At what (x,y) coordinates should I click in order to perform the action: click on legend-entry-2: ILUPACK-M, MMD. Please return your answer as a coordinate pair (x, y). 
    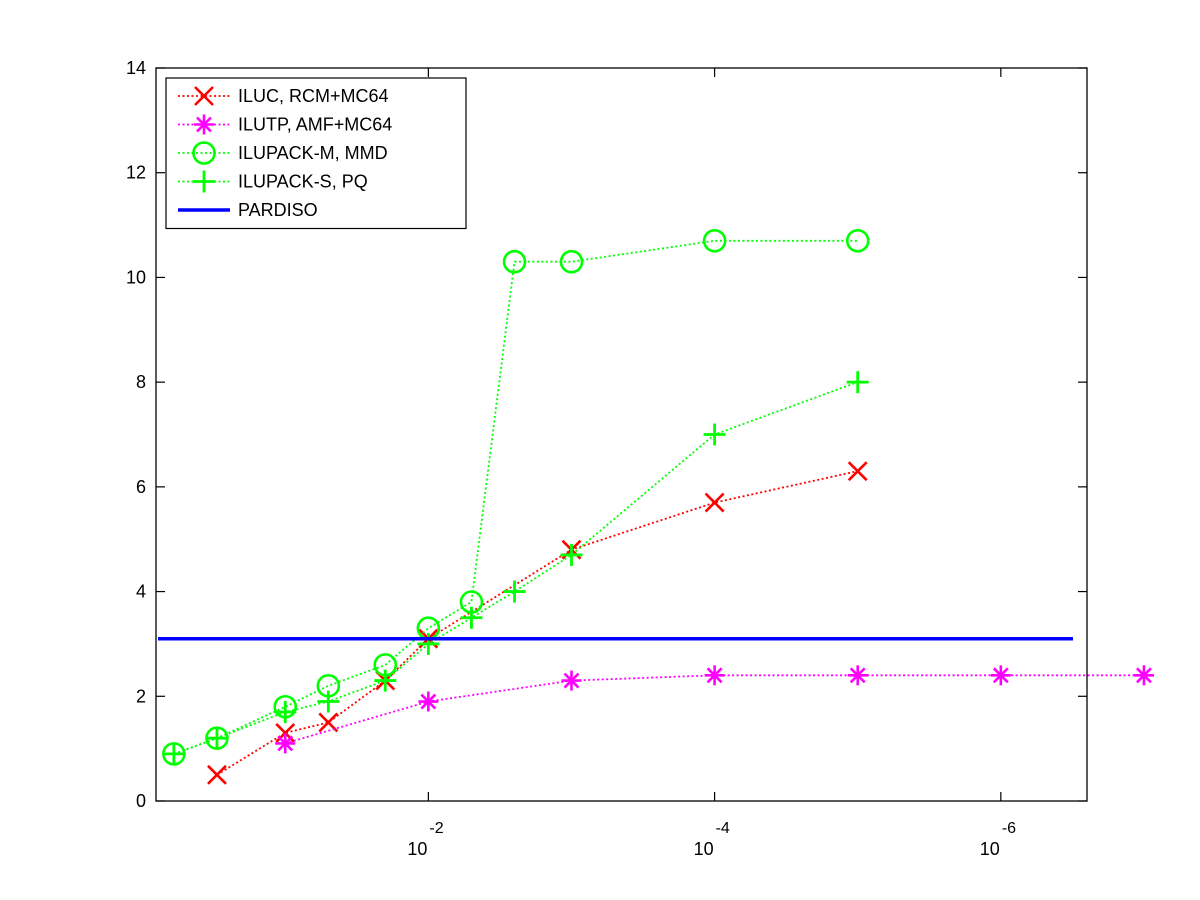
    Looking at the image, I should click on (283, 153).